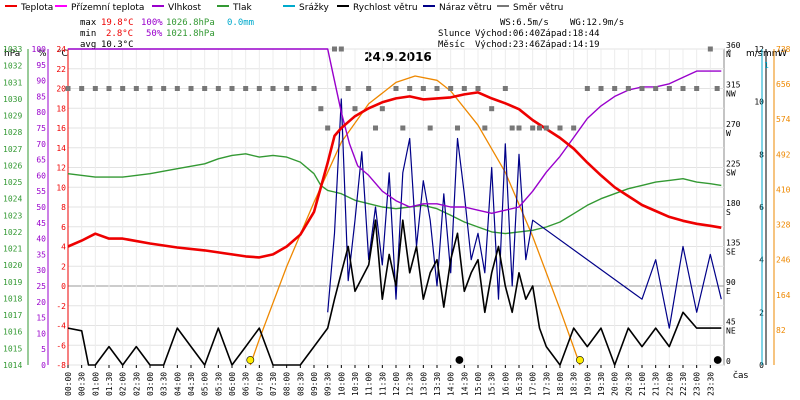 The width and height of the screenshot is (800, 400). I want to click on pressure-tick-1033: 1033, so click(12, 49).